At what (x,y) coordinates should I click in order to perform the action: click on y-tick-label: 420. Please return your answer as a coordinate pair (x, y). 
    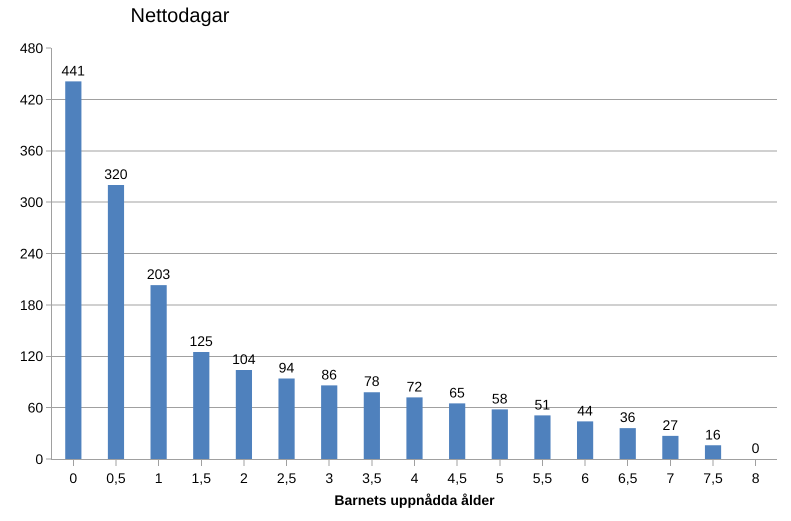
    Looking at the image, I should click on (32, 99).